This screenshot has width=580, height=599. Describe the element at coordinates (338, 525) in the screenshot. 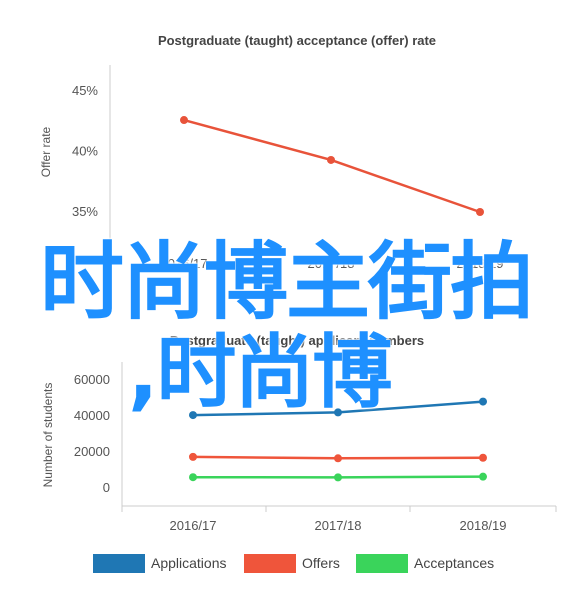

I see `chart2-x-tick-label: 2017/18` at that location.